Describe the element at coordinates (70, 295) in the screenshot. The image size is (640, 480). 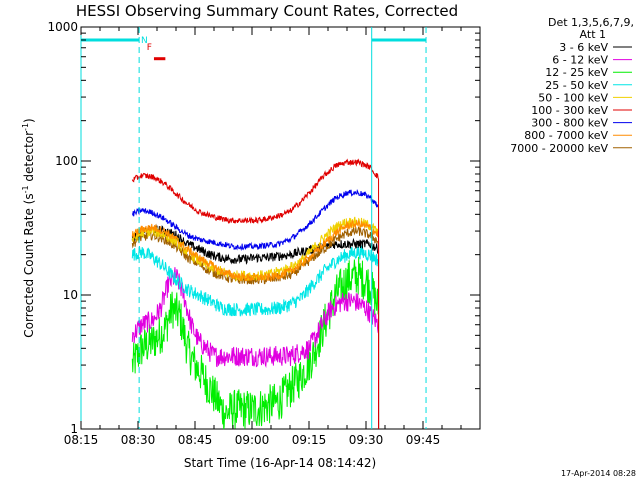
I see `y-tick-label-2: 10` at that location.